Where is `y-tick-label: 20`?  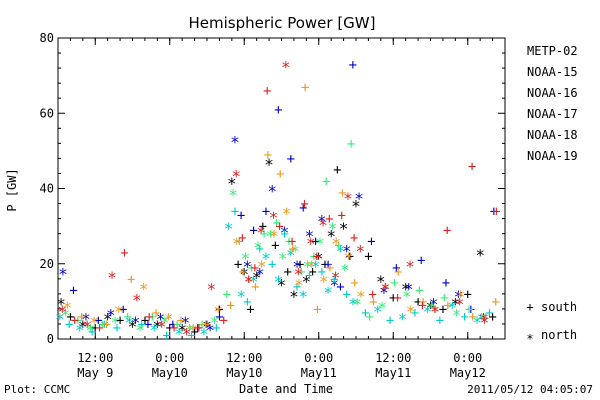 y-tick-label: 20 is located at coordinates (47, 264).